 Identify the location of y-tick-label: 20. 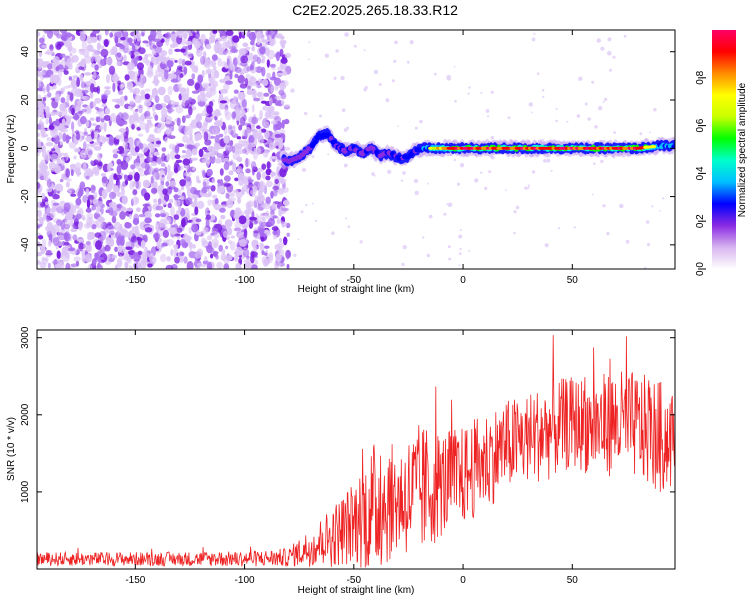
(25, 100).